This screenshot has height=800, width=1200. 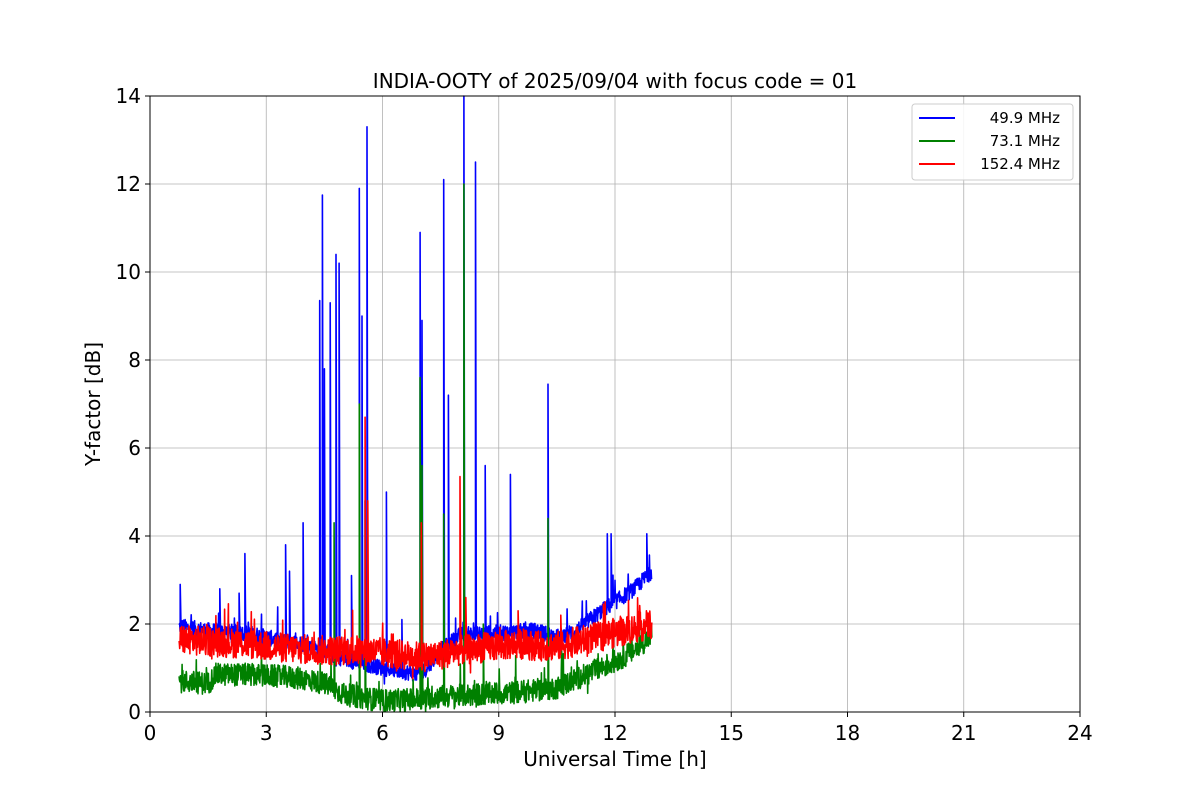 What do you see at coordinates (1025, 118) in the screenshot?
I see `legend-label: 49.9 MHz` at bounding box center [1025, 118].